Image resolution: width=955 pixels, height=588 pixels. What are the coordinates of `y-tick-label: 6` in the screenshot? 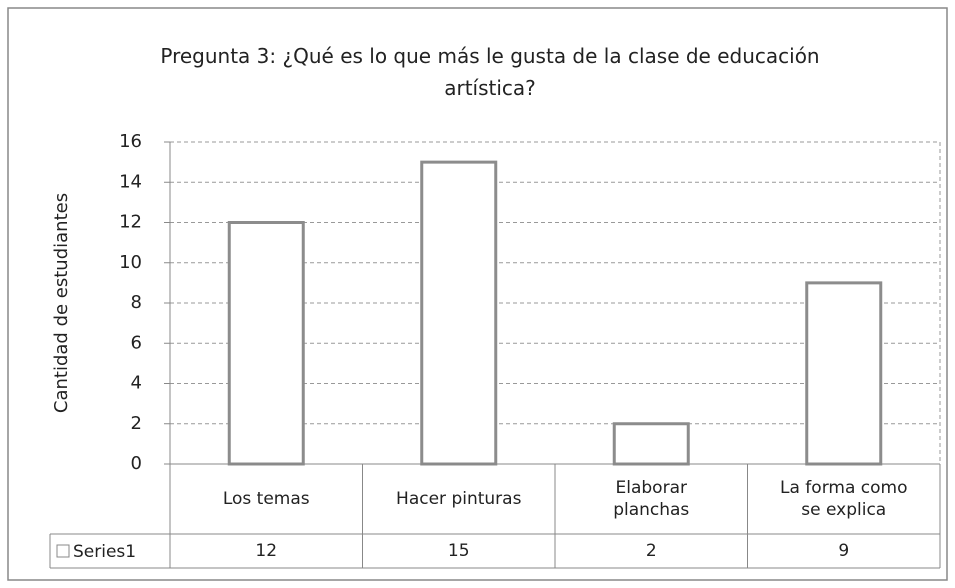 It's located at (136, 342).